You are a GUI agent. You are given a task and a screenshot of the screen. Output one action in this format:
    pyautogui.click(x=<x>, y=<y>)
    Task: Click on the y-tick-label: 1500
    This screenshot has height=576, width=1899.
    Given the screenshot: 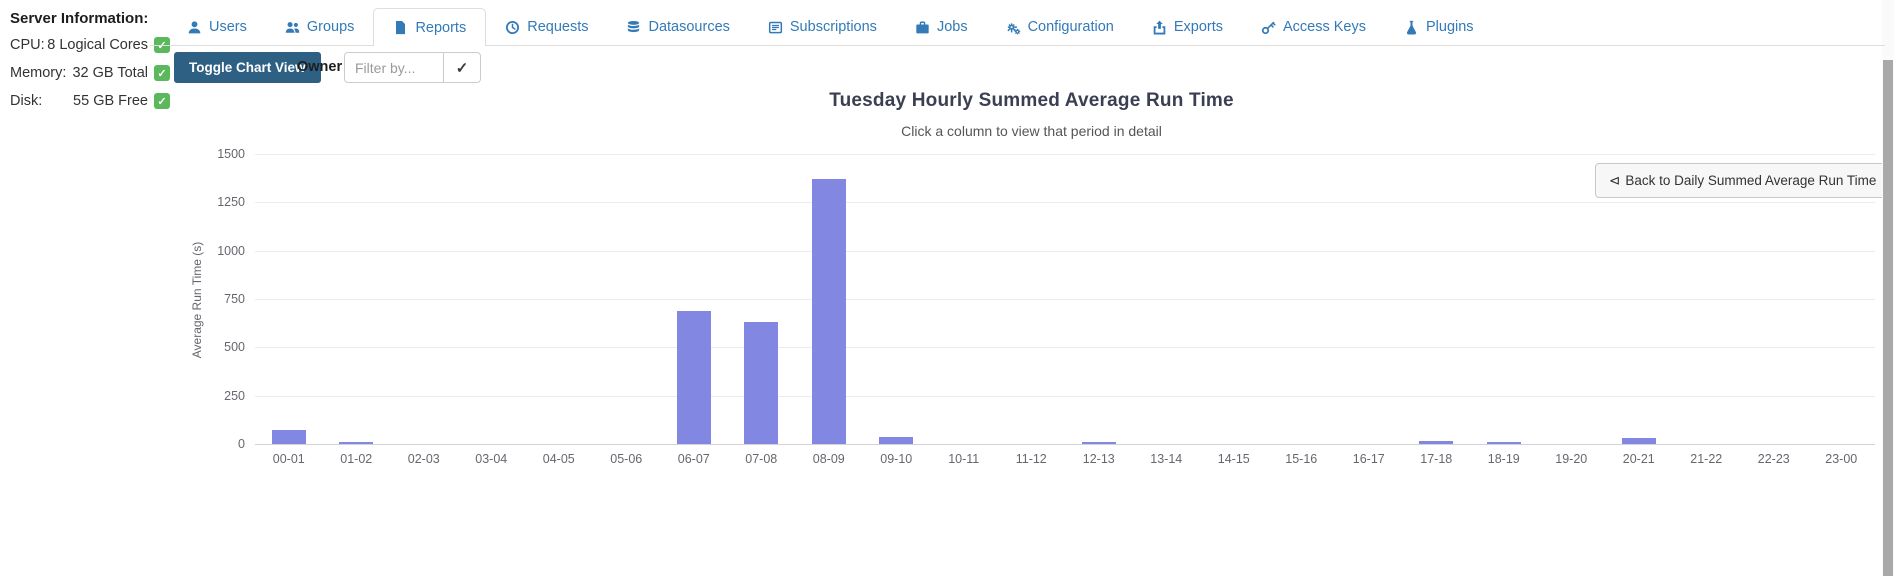 What is the action you would take?
    pyautogui.click(x=231, y=154)
    